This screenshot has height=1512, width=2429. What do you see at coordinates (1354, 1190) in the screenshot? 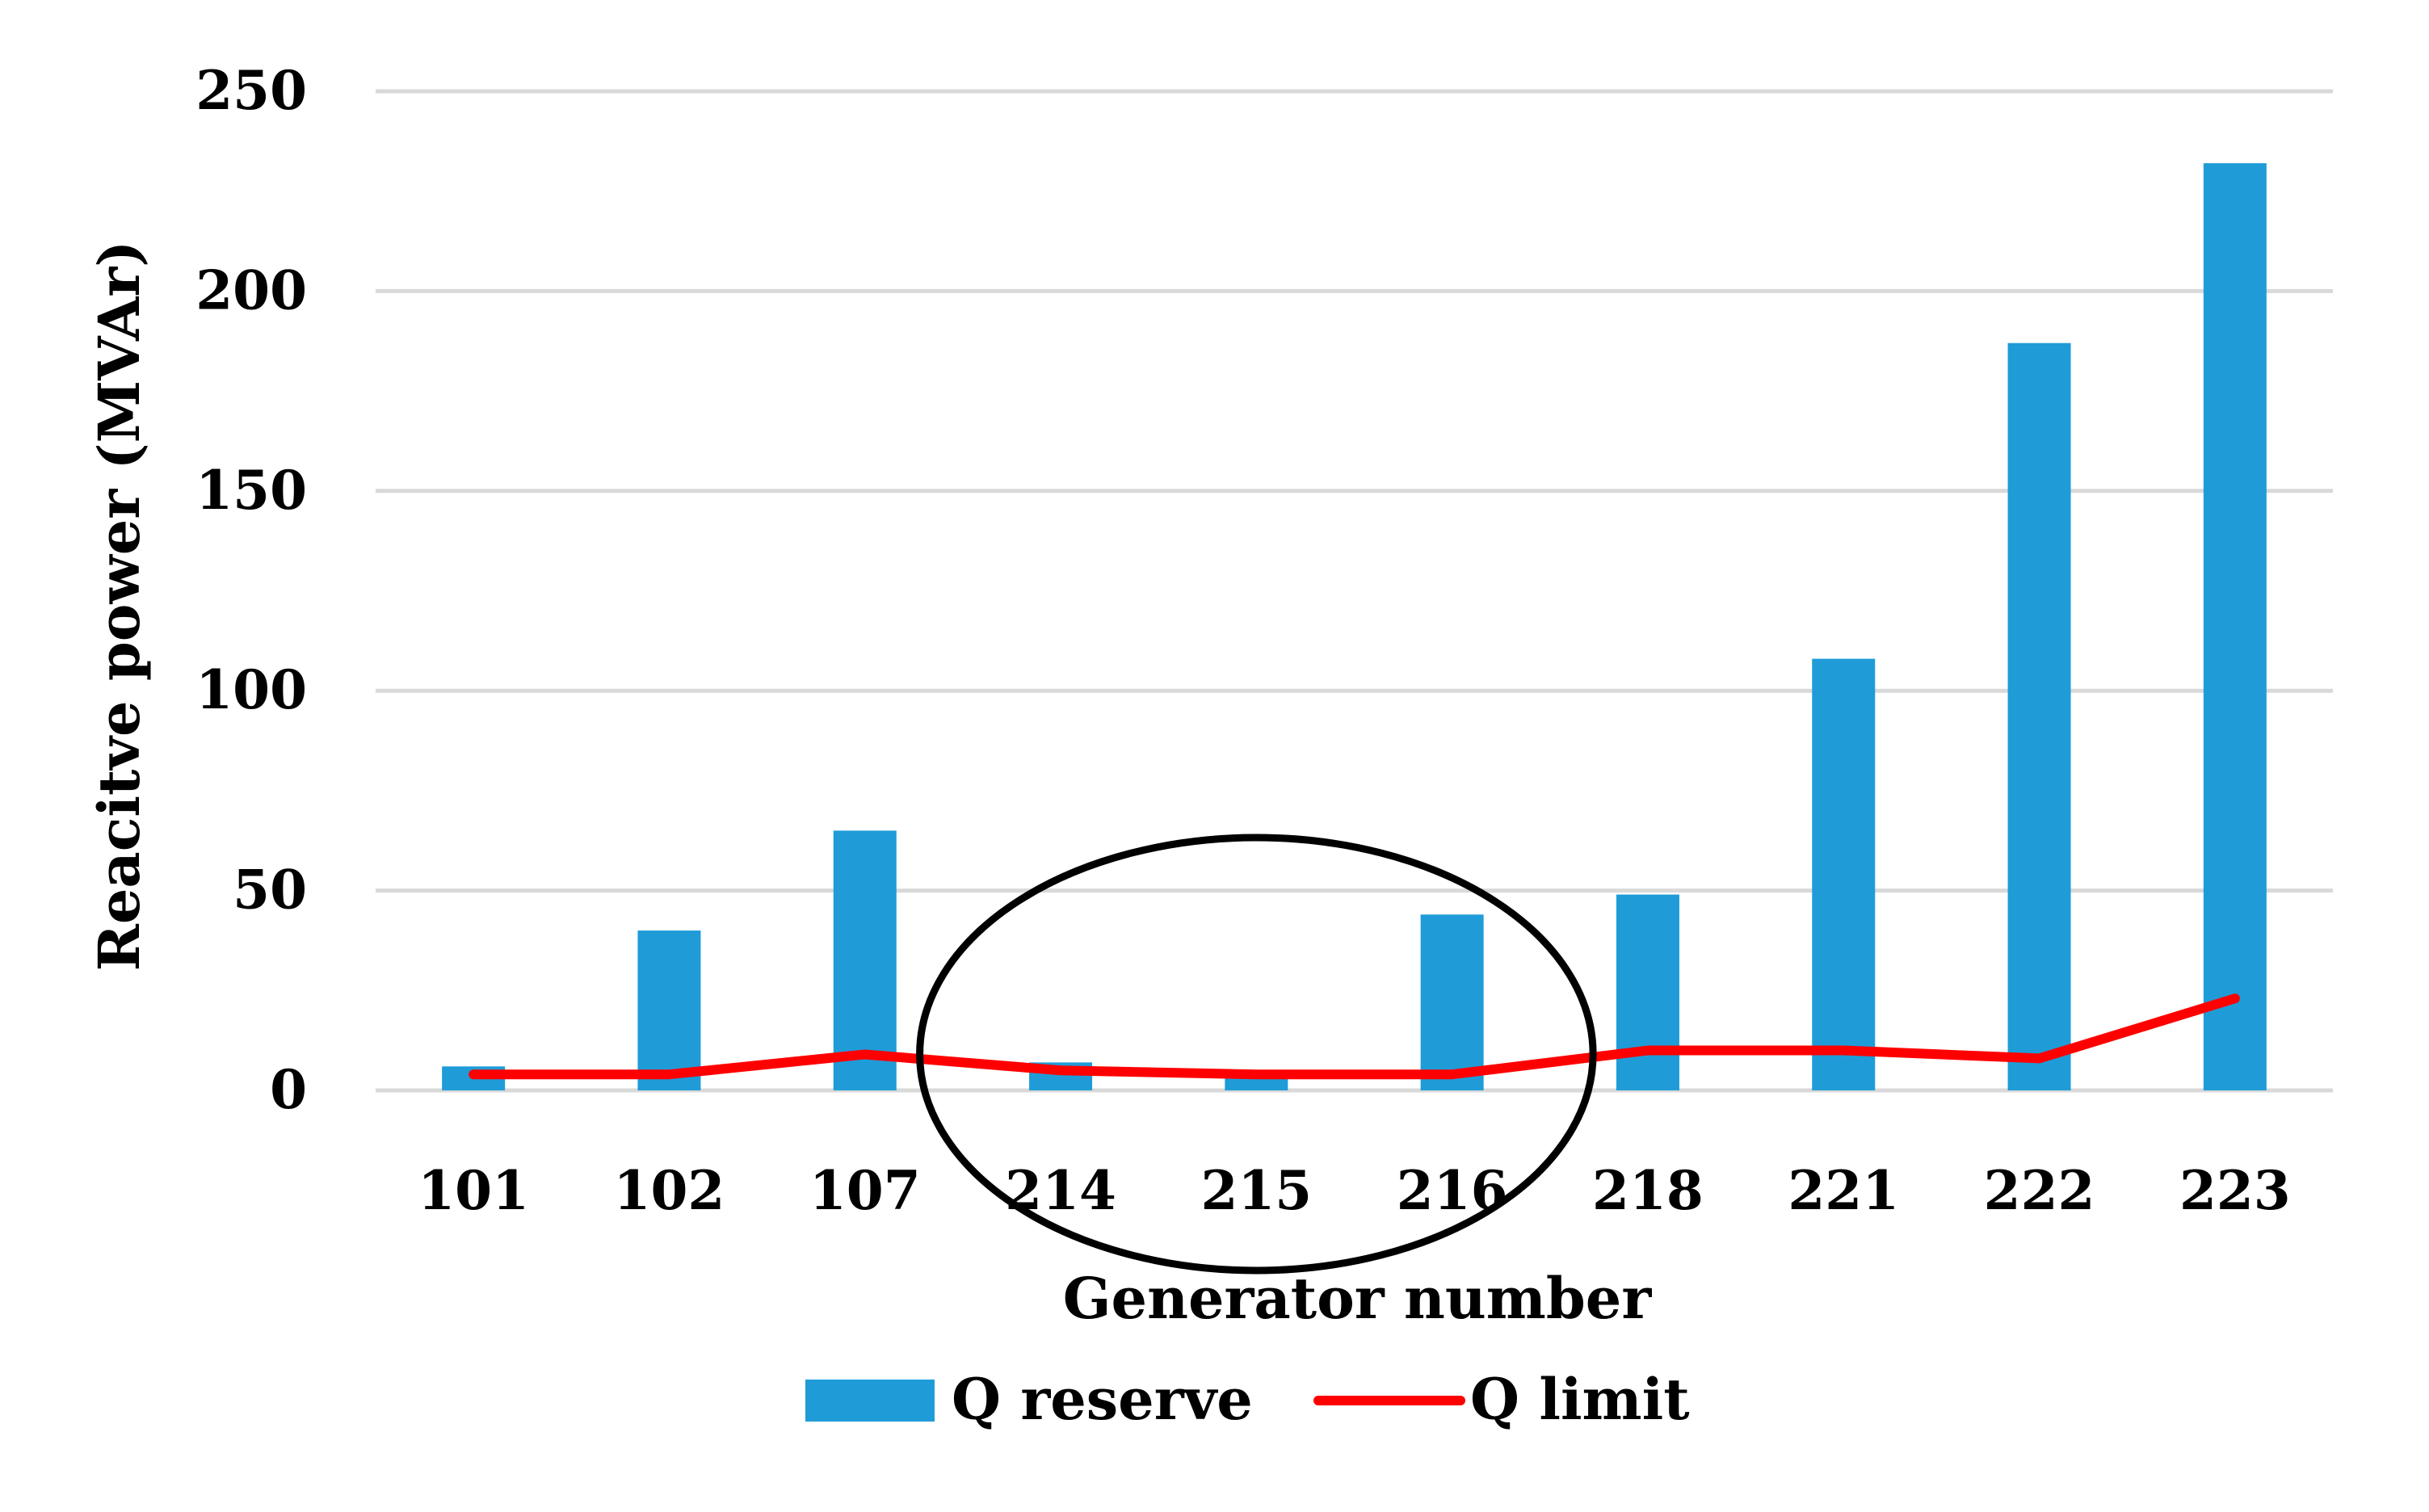
I see `x-tick-labels: 101 102 107 214 215 216 218 221 222 223` at bounding box center [1354, 1190].